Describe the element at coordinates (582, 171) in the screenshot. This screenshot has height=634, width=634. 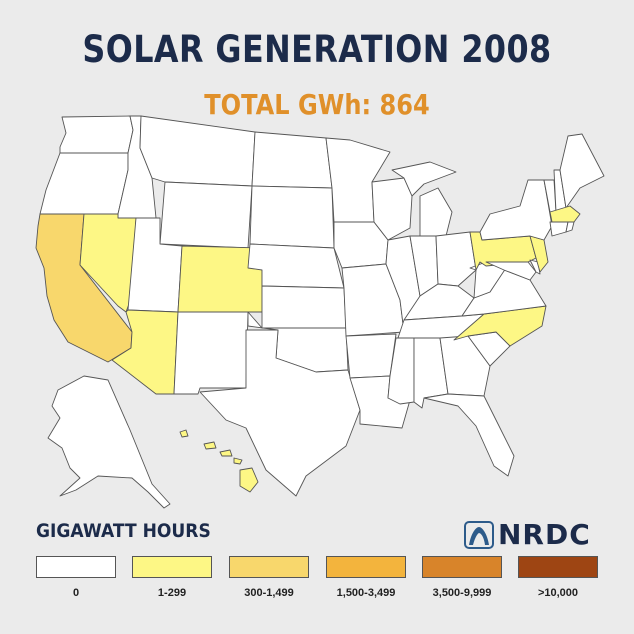
I see `state-maine` at that location.